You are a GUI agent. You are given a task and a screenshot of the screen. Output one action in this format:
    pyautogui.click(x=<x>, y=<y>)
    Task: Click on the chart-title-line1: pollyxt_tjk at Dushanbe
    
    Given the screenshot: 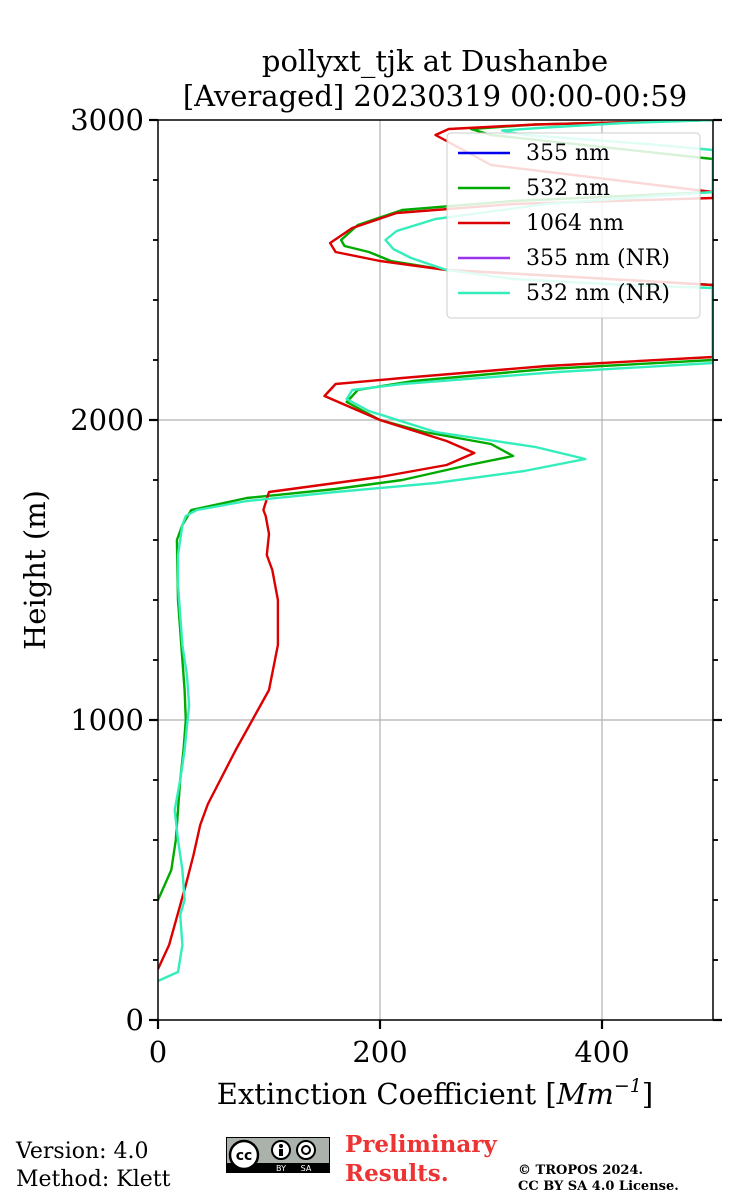 What is the action you would take?
    pyautogui.click(x=435, y=61)
    